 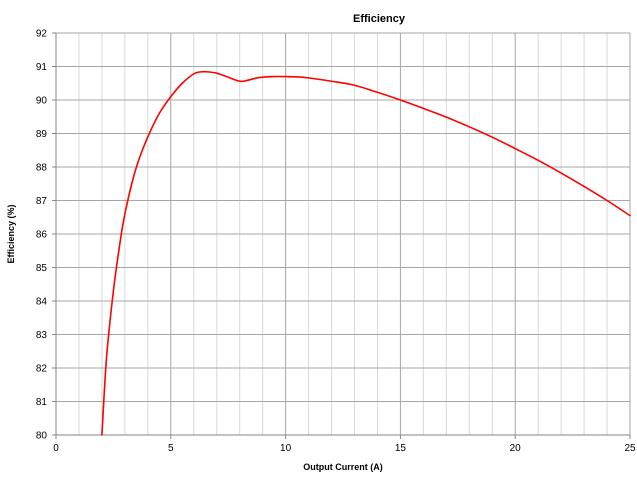 What do you see at coordinates (11, 233) in the screenshot?
I see `y-axis-label: Efficiency (%)` at bounding box center [11, 233].